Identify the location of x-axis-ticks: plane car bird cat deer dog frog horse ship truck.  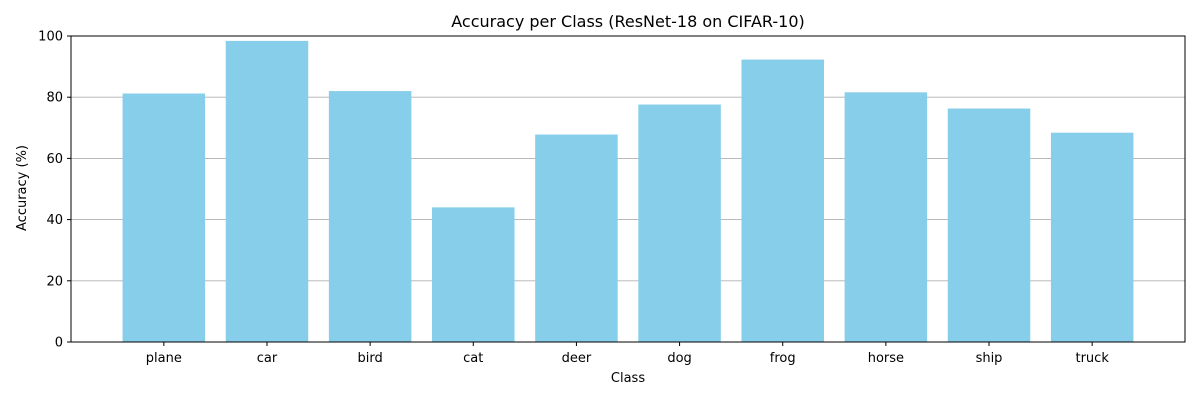
(627, 354).